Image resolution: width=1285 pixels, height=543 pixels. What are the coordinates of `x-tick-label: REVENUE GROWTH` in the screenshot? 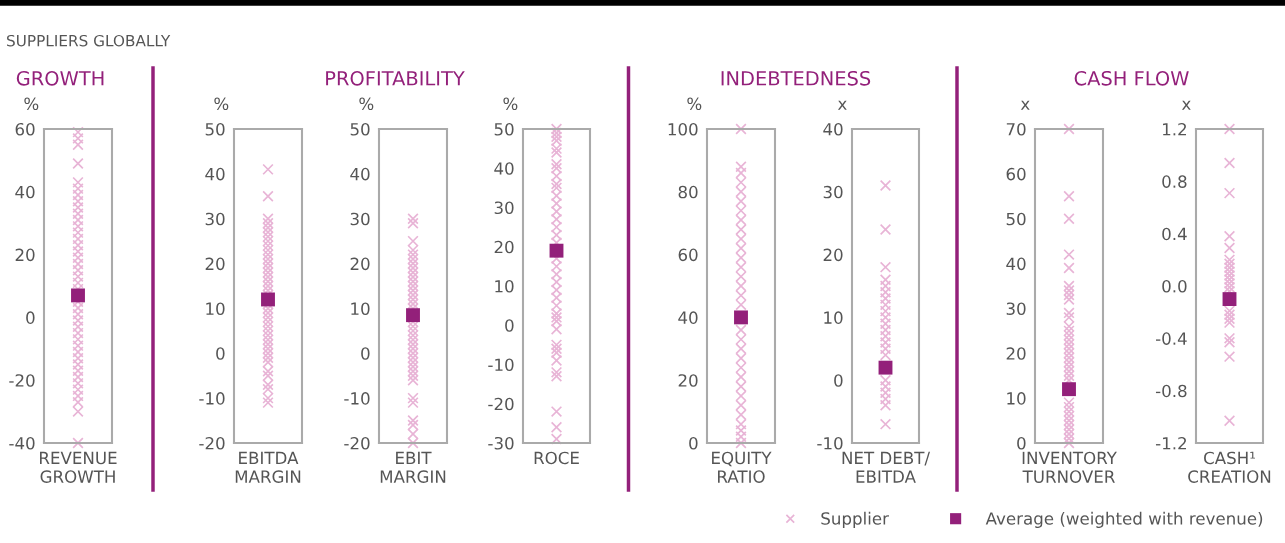 It's located at (78, 467).